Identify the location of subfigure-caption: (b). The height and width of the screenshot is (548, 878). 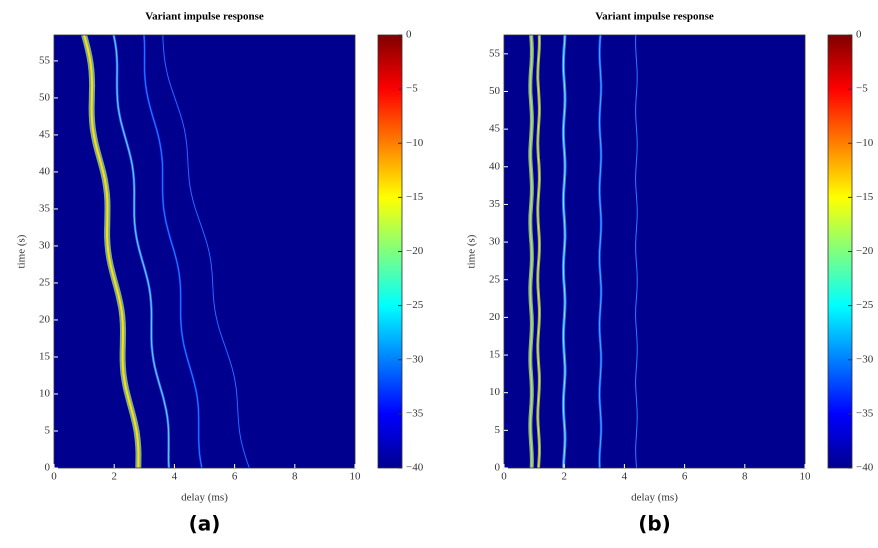
(654, 524).